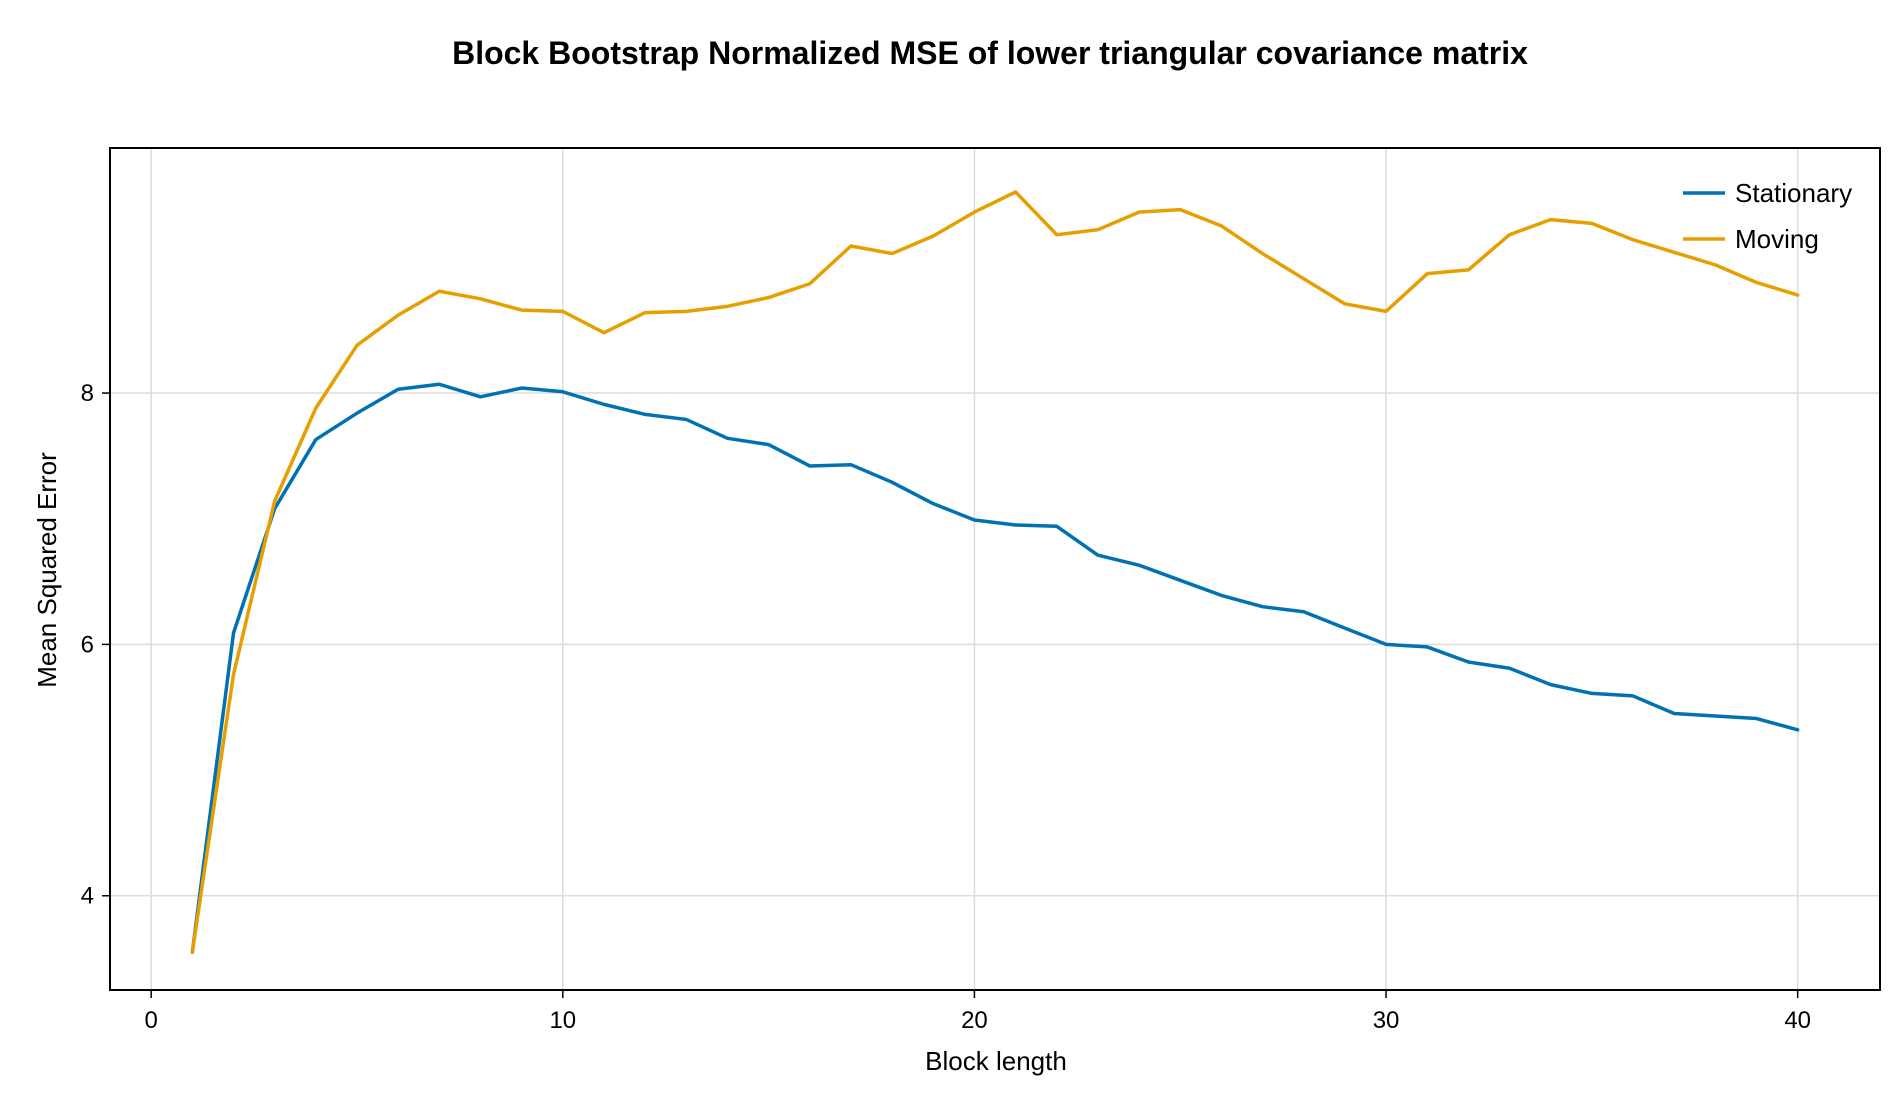 The image size is (1900, 1100). Describe the element at coordinates (974, 1020) in the screenshot. I see `x-tick-label: 20` at that location.